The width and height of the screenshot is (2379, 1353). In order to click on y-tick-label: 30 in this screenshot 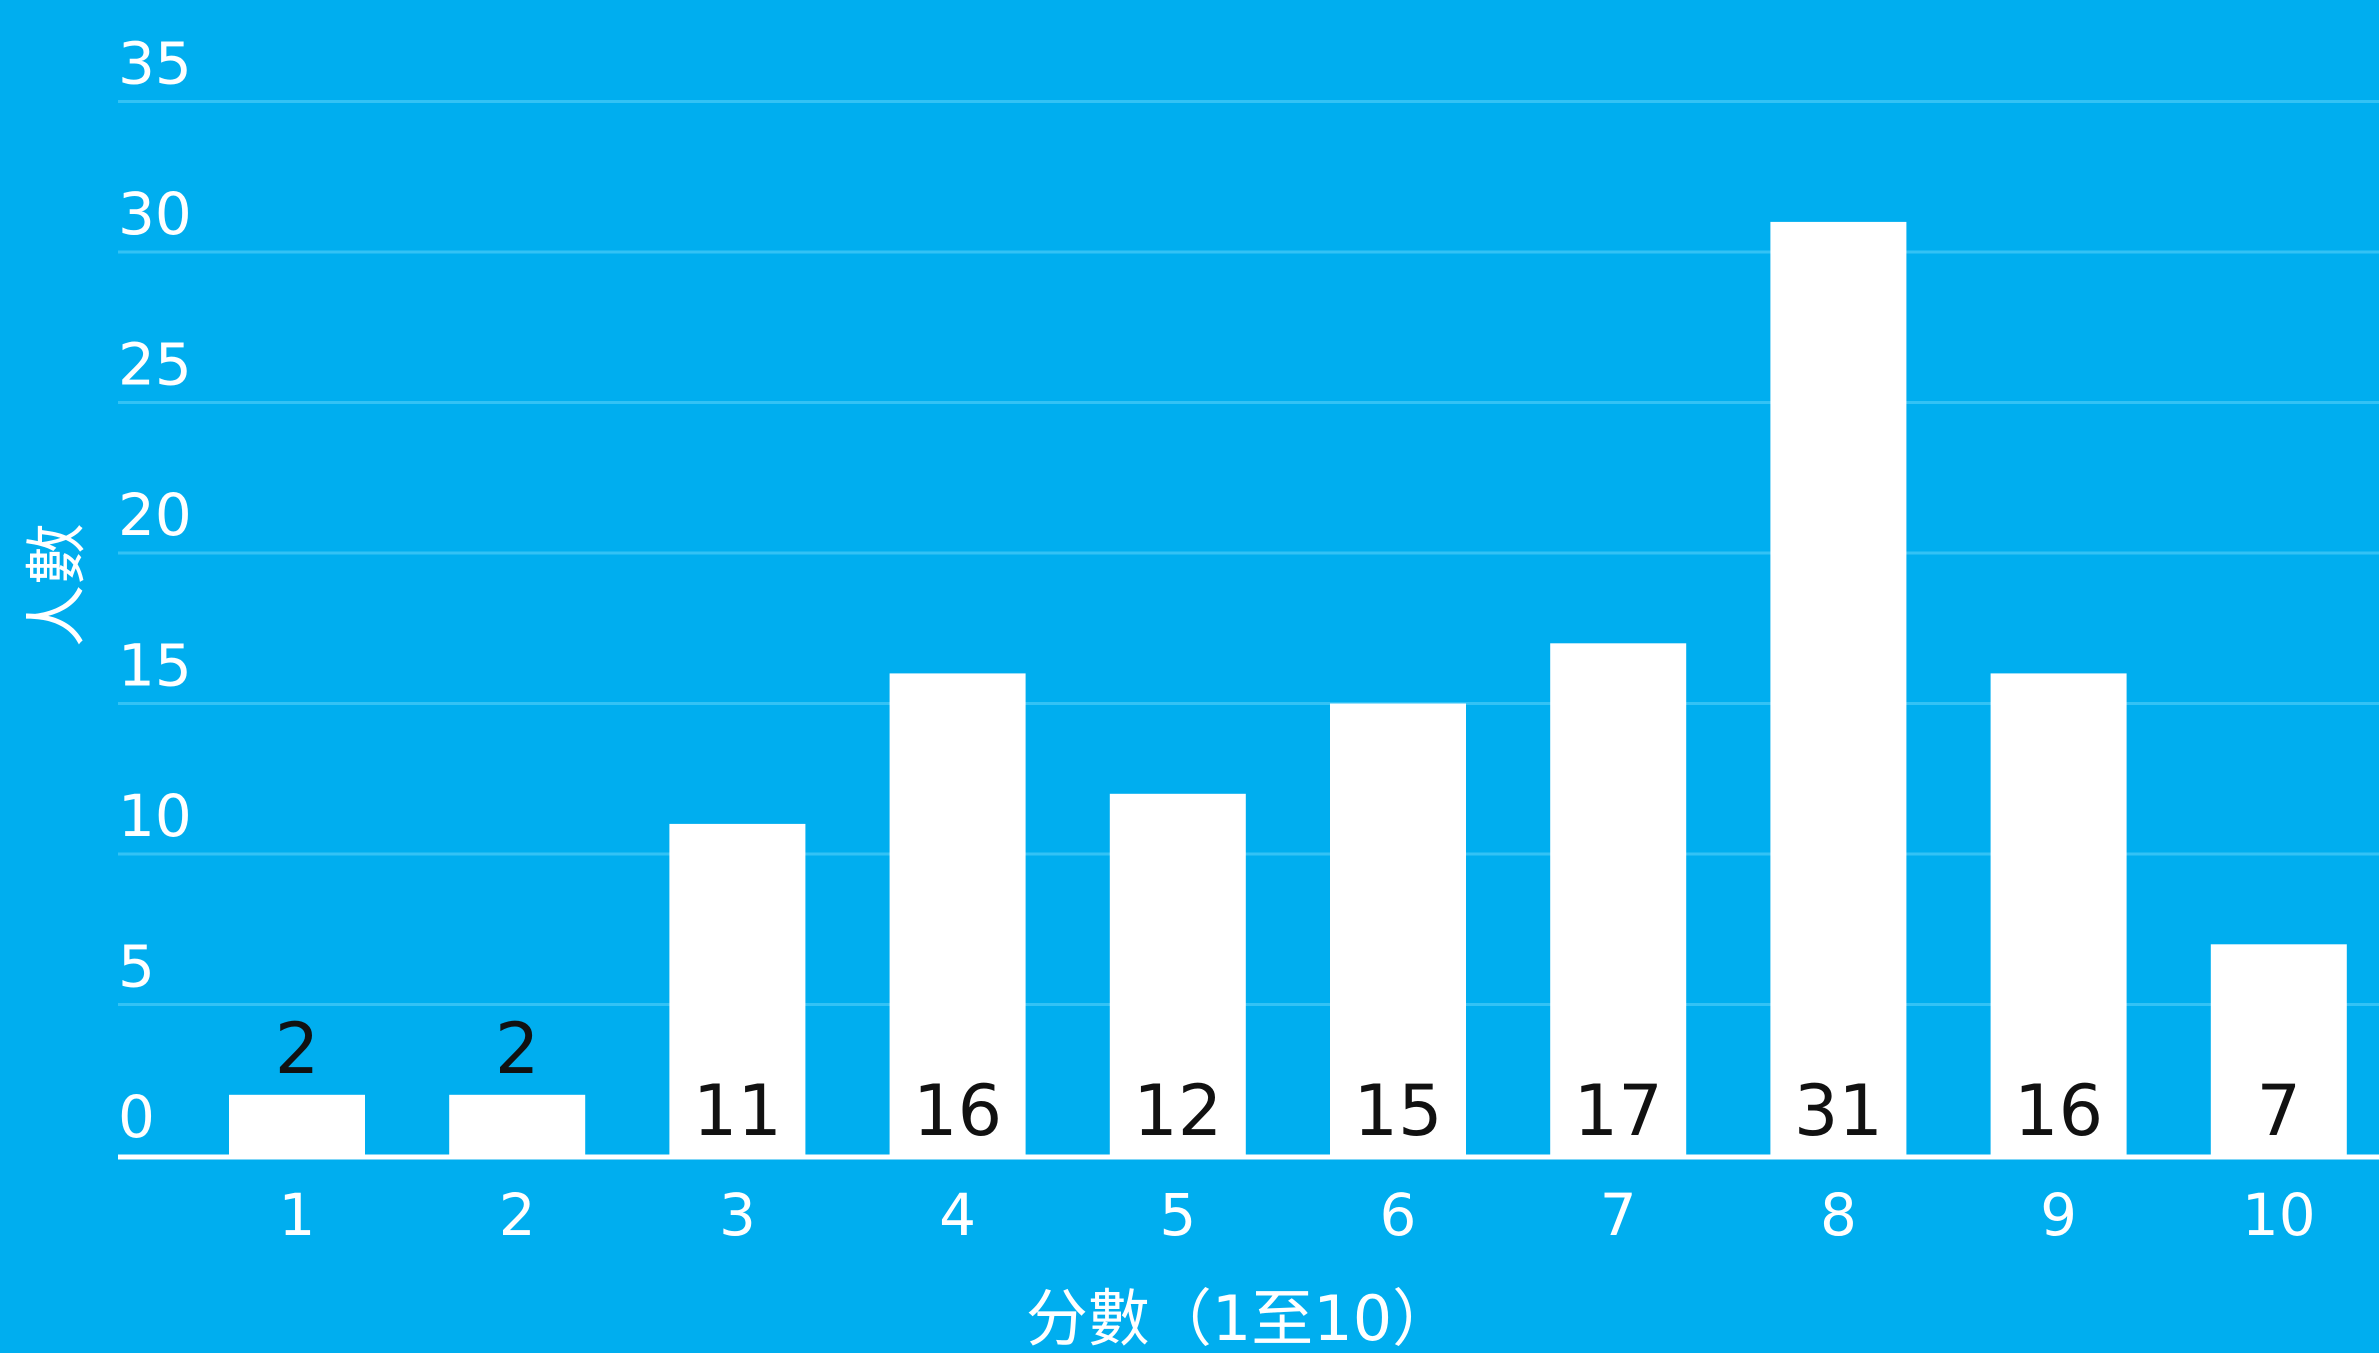, I will do `click(155, 214)`.